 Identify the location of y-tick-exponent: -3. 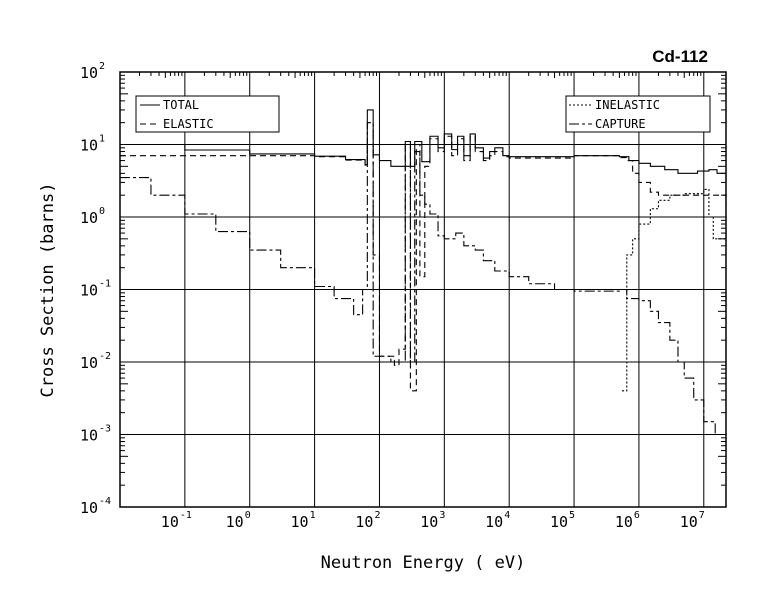
(105, 429).